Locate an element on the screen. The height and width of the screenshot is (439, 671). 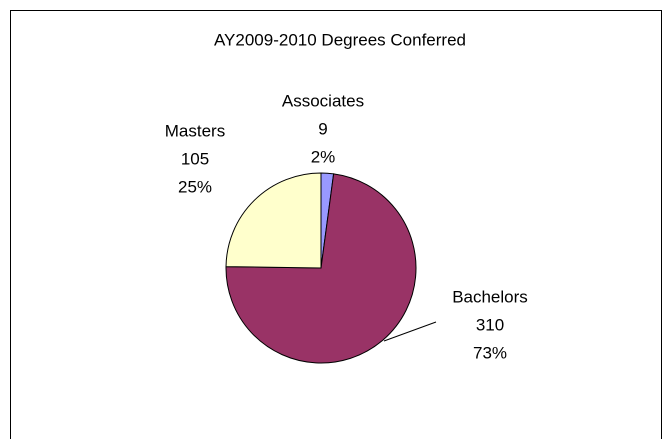
chart-title: AY2009-2010 Degrees Conferred is located at coordinates (340, 39).